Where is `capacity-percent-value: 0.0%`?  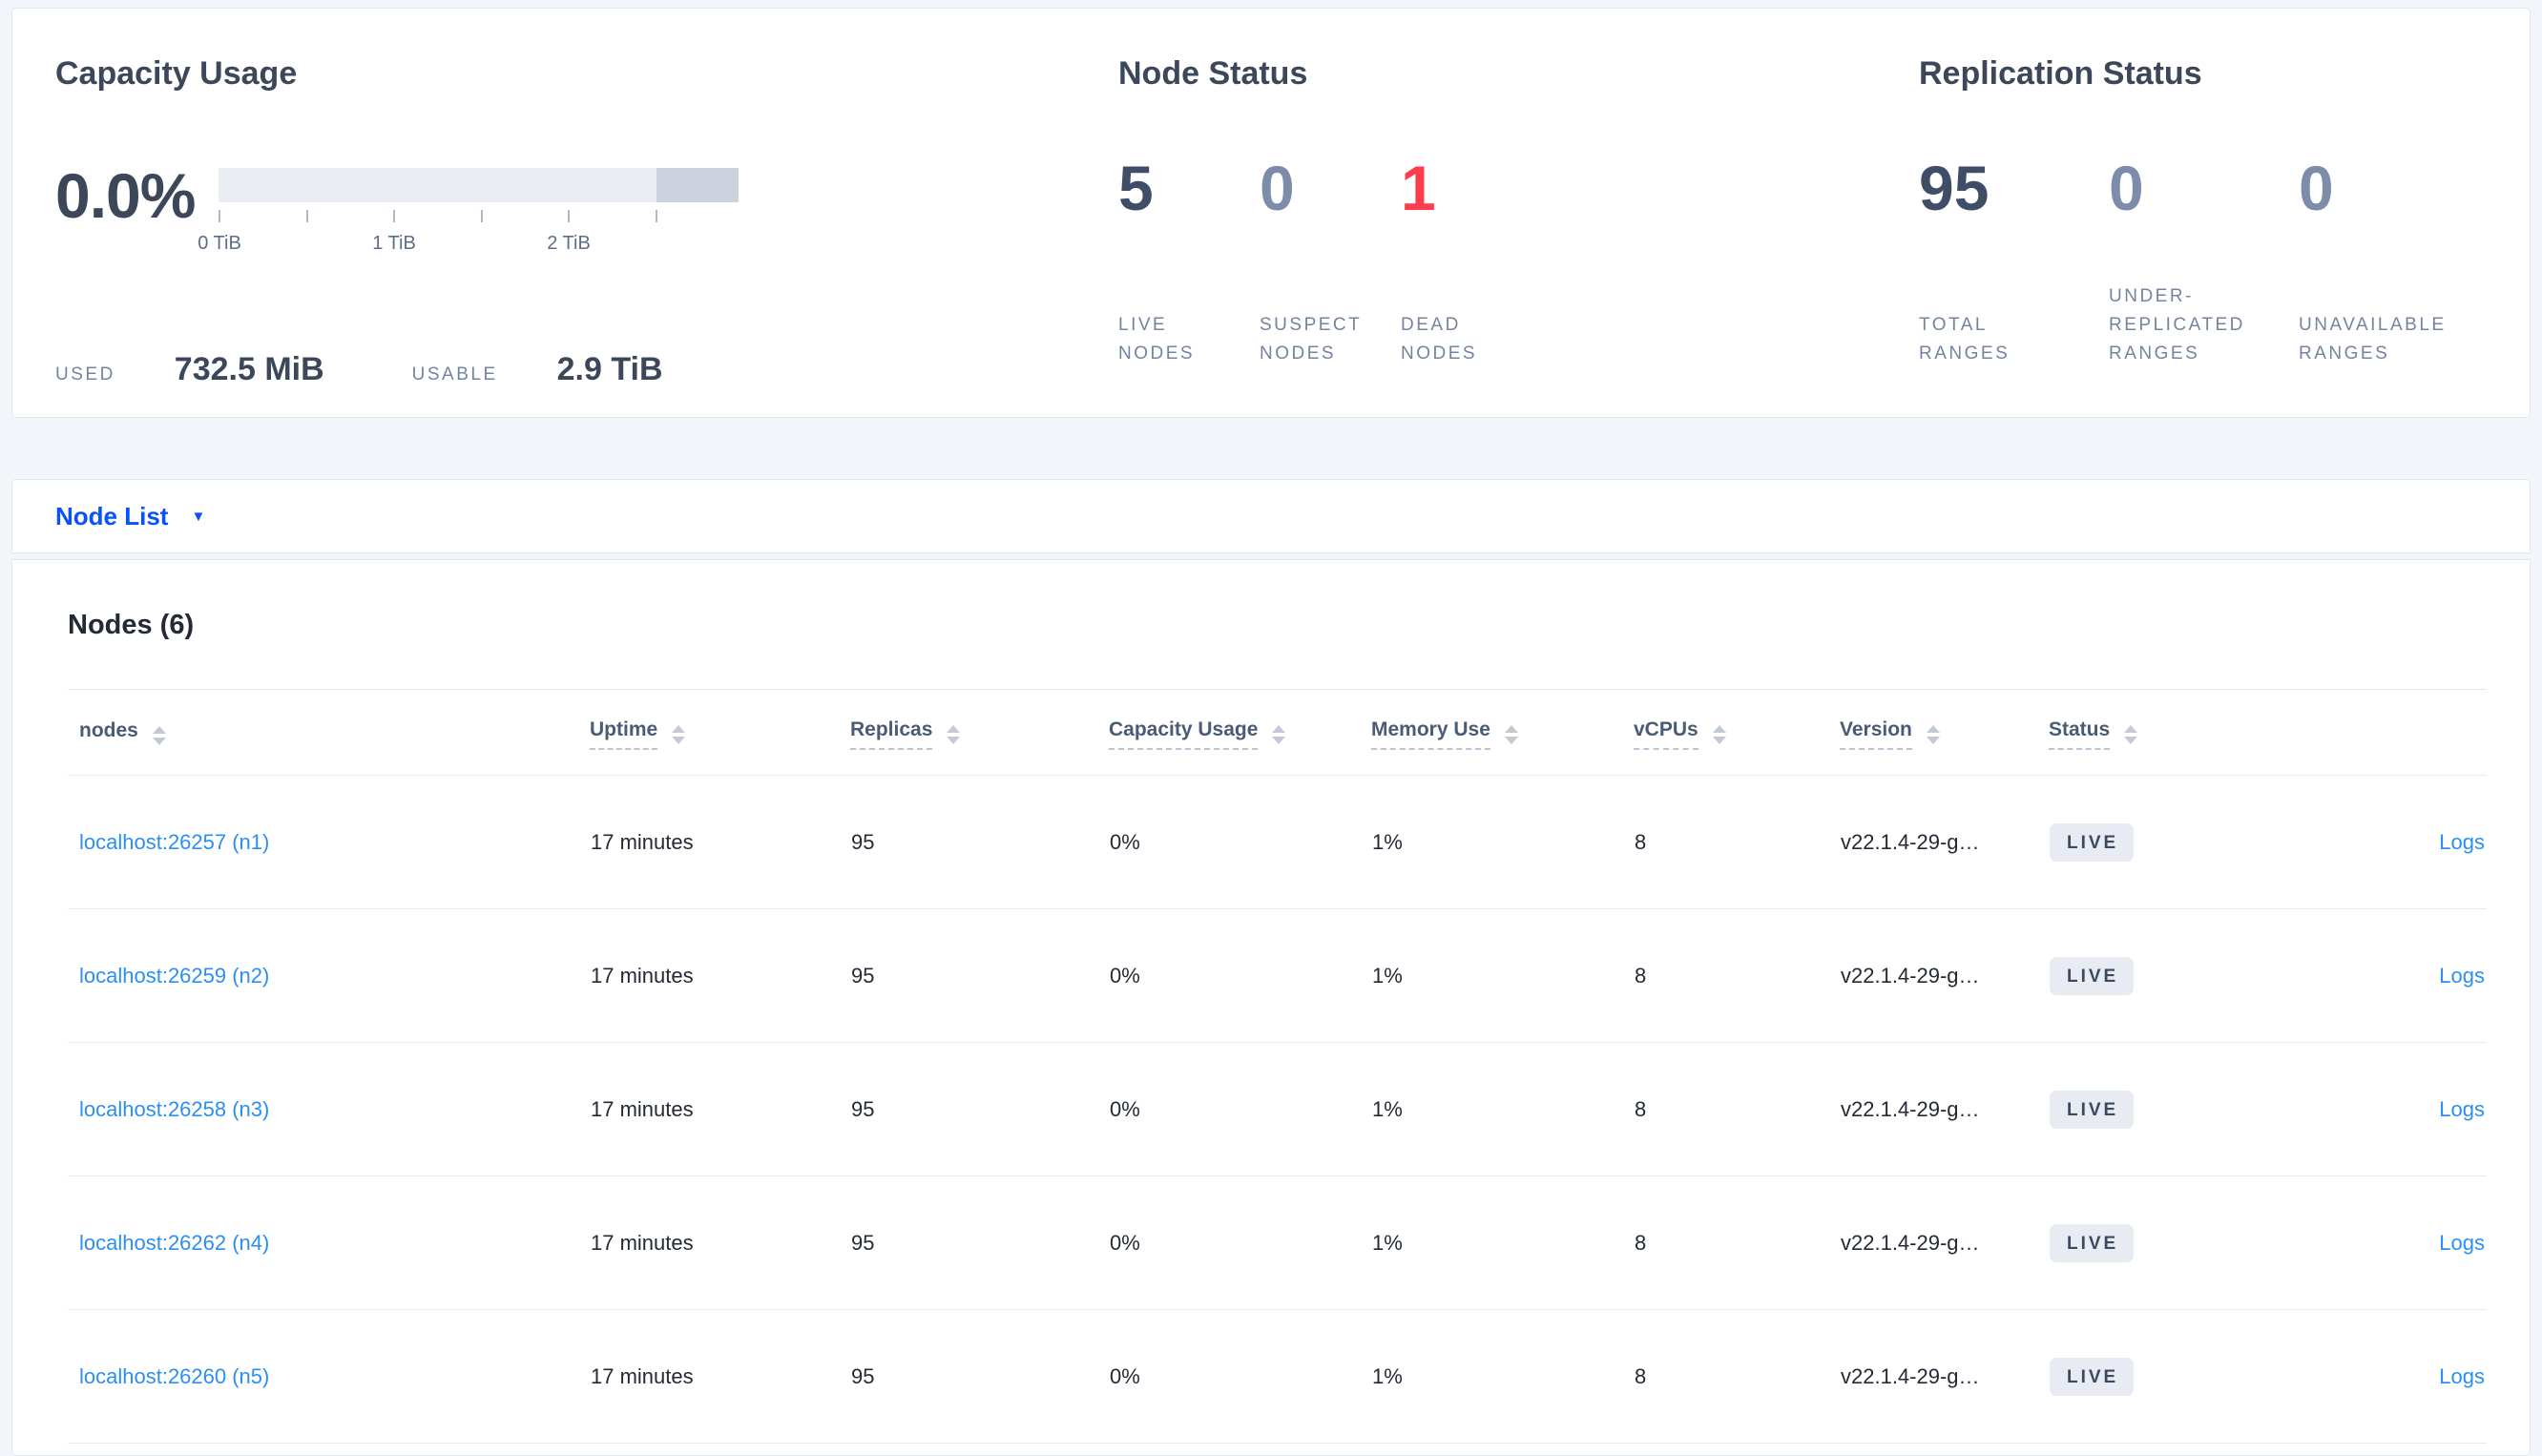 capacity-percent-value: 0.0% is located at coordinates (125, 195).